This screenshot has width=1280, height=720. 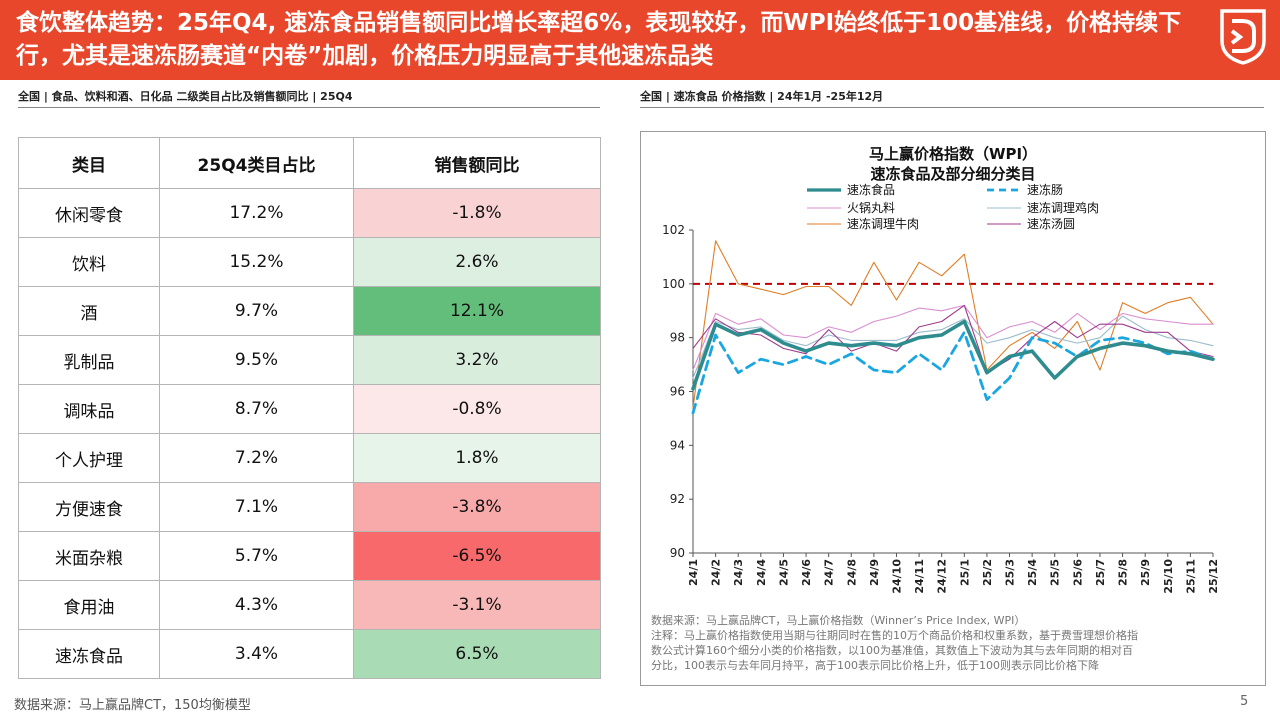 I want to click on y-tick-label: 96, so click(x=677, y=392).